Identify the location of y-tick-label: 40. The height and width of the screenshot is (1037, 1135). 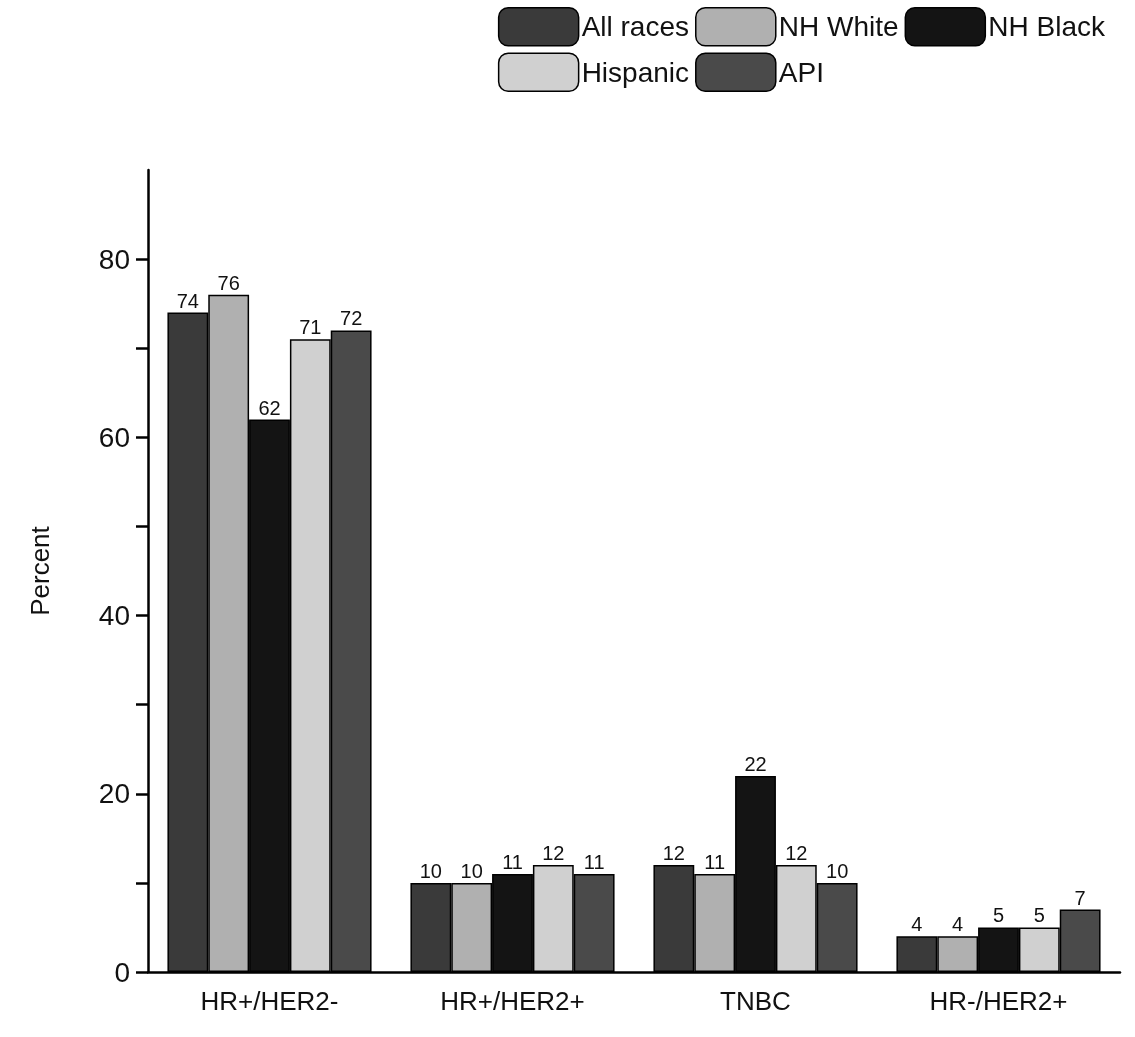
(114, 616).